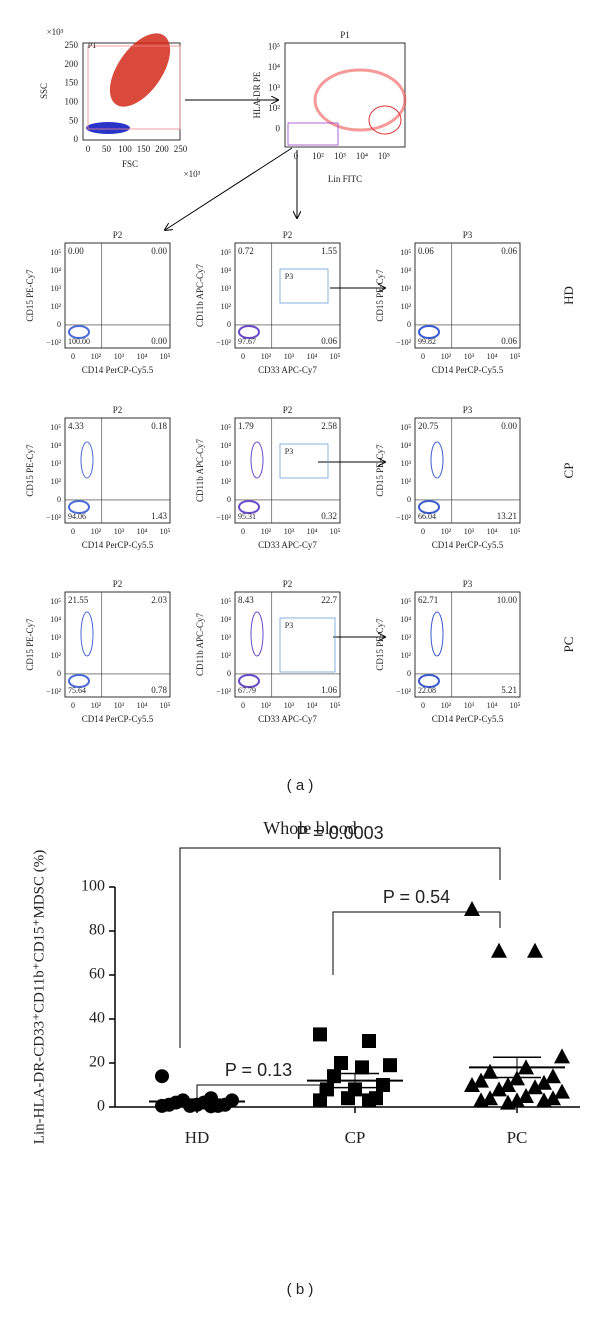  I want to click on y-axis-label: Lin-HLA-DR-CD33⁺CD11b⁺CD15⁺MDSC (%), so click(39, 997).